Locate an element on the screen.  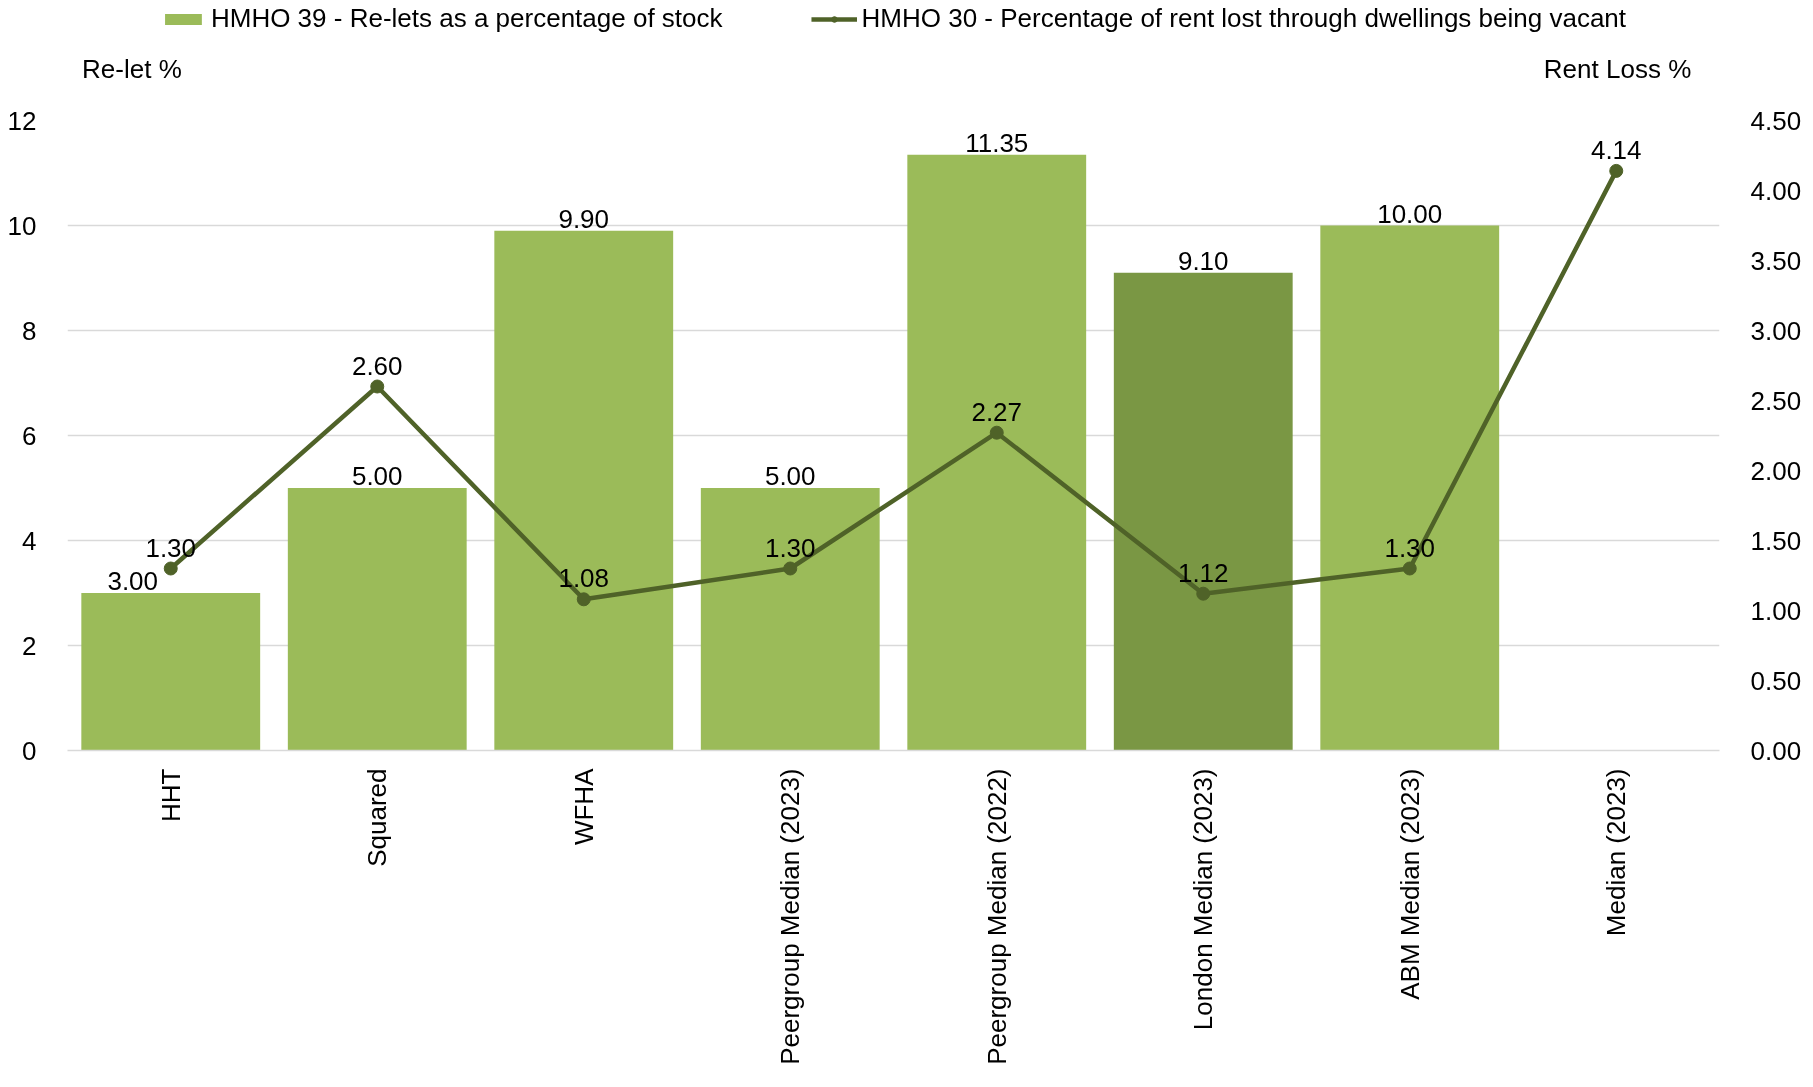
legend-label: HMHO 30 - Percentage of rent lost through dwellings being vacant is located at coordinates (1244, 18).